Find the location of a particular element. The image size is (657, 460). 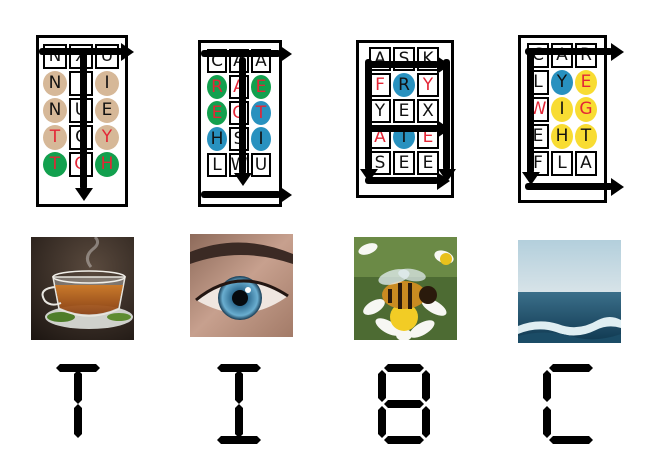

answer-letter-4: C is located at coordinates (569, 404).